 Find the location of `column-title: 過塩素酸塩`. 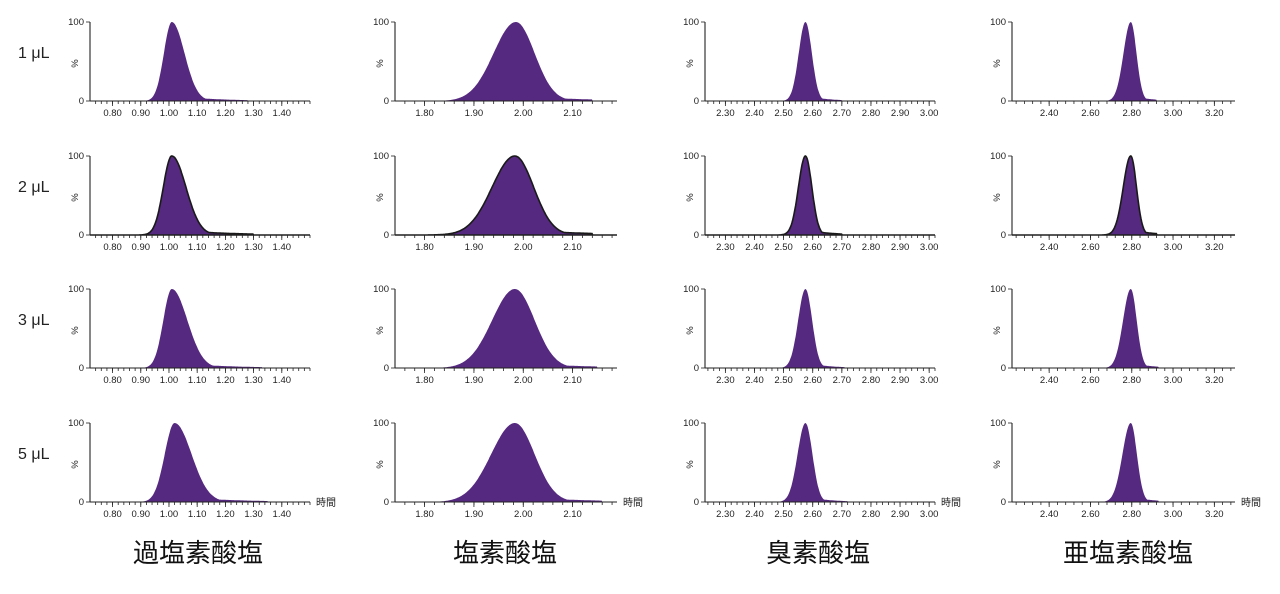

column-title: 過塩素酸塩 is located at coordinates (198, 554).